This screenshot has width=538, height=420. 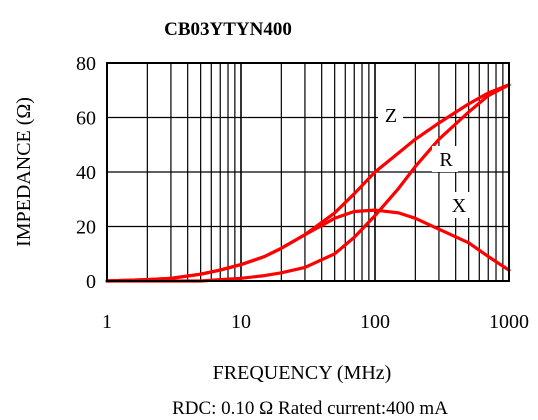 I want to click on y-tick-labels: 0 20 40 60 80, so click(x=86, y=173).